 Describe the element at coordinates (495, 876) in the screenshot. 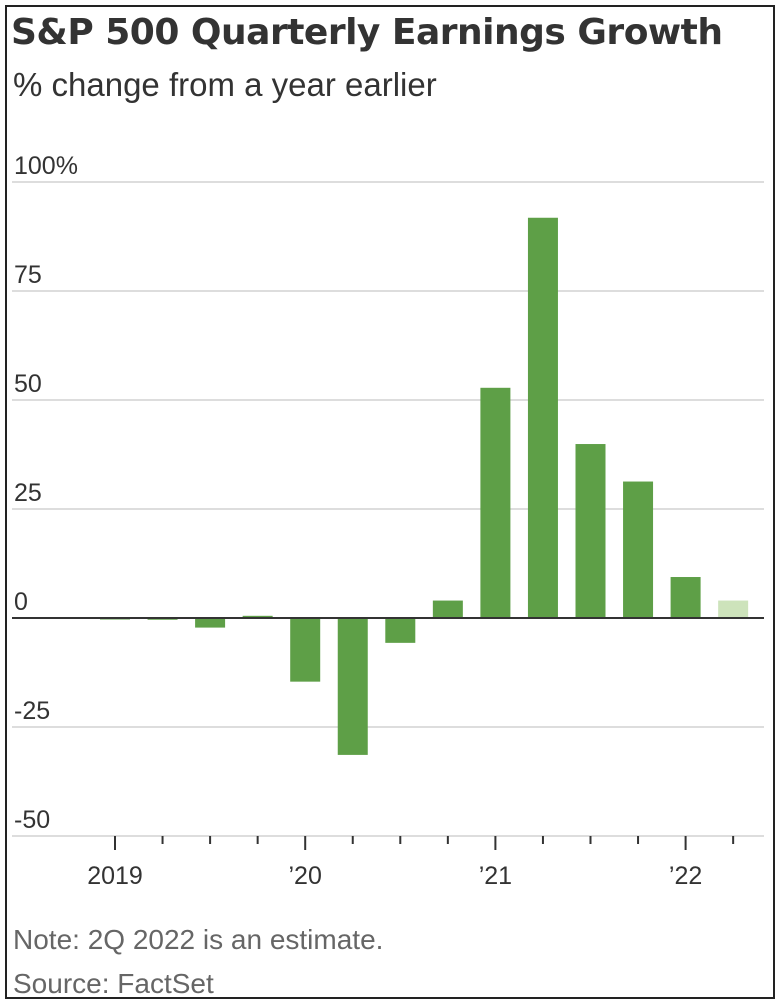

I see `x-tick-label: ’21` at that location.